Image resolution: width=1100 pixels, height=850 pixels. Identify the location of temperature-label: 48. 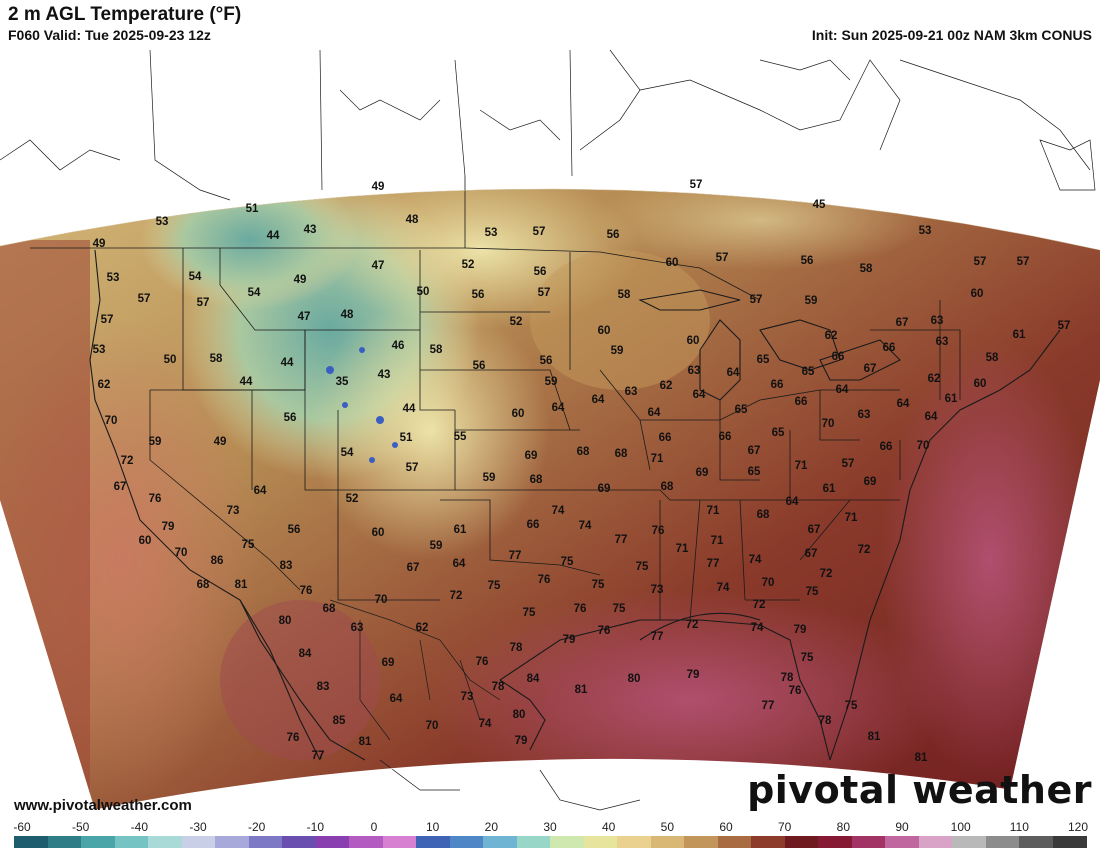
(412, 220).